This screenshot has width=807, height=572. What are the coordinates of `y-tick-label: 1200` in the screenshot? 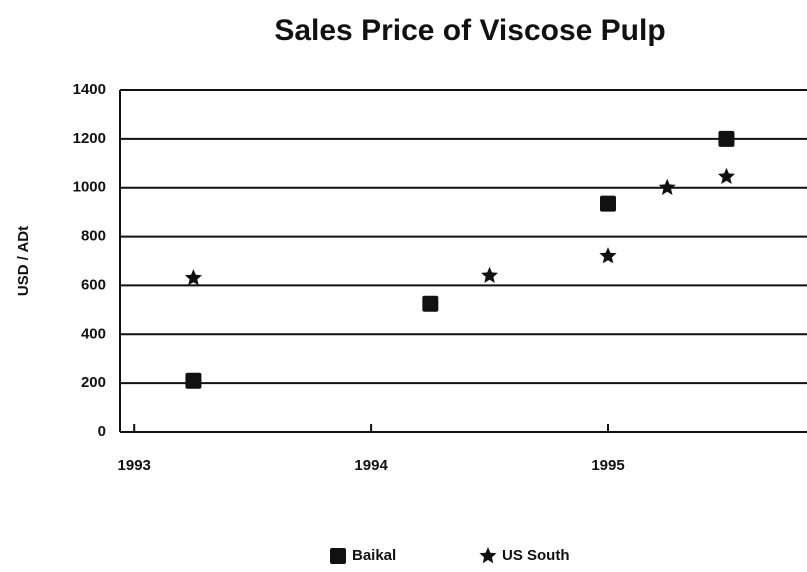 It's located at (89, 138).